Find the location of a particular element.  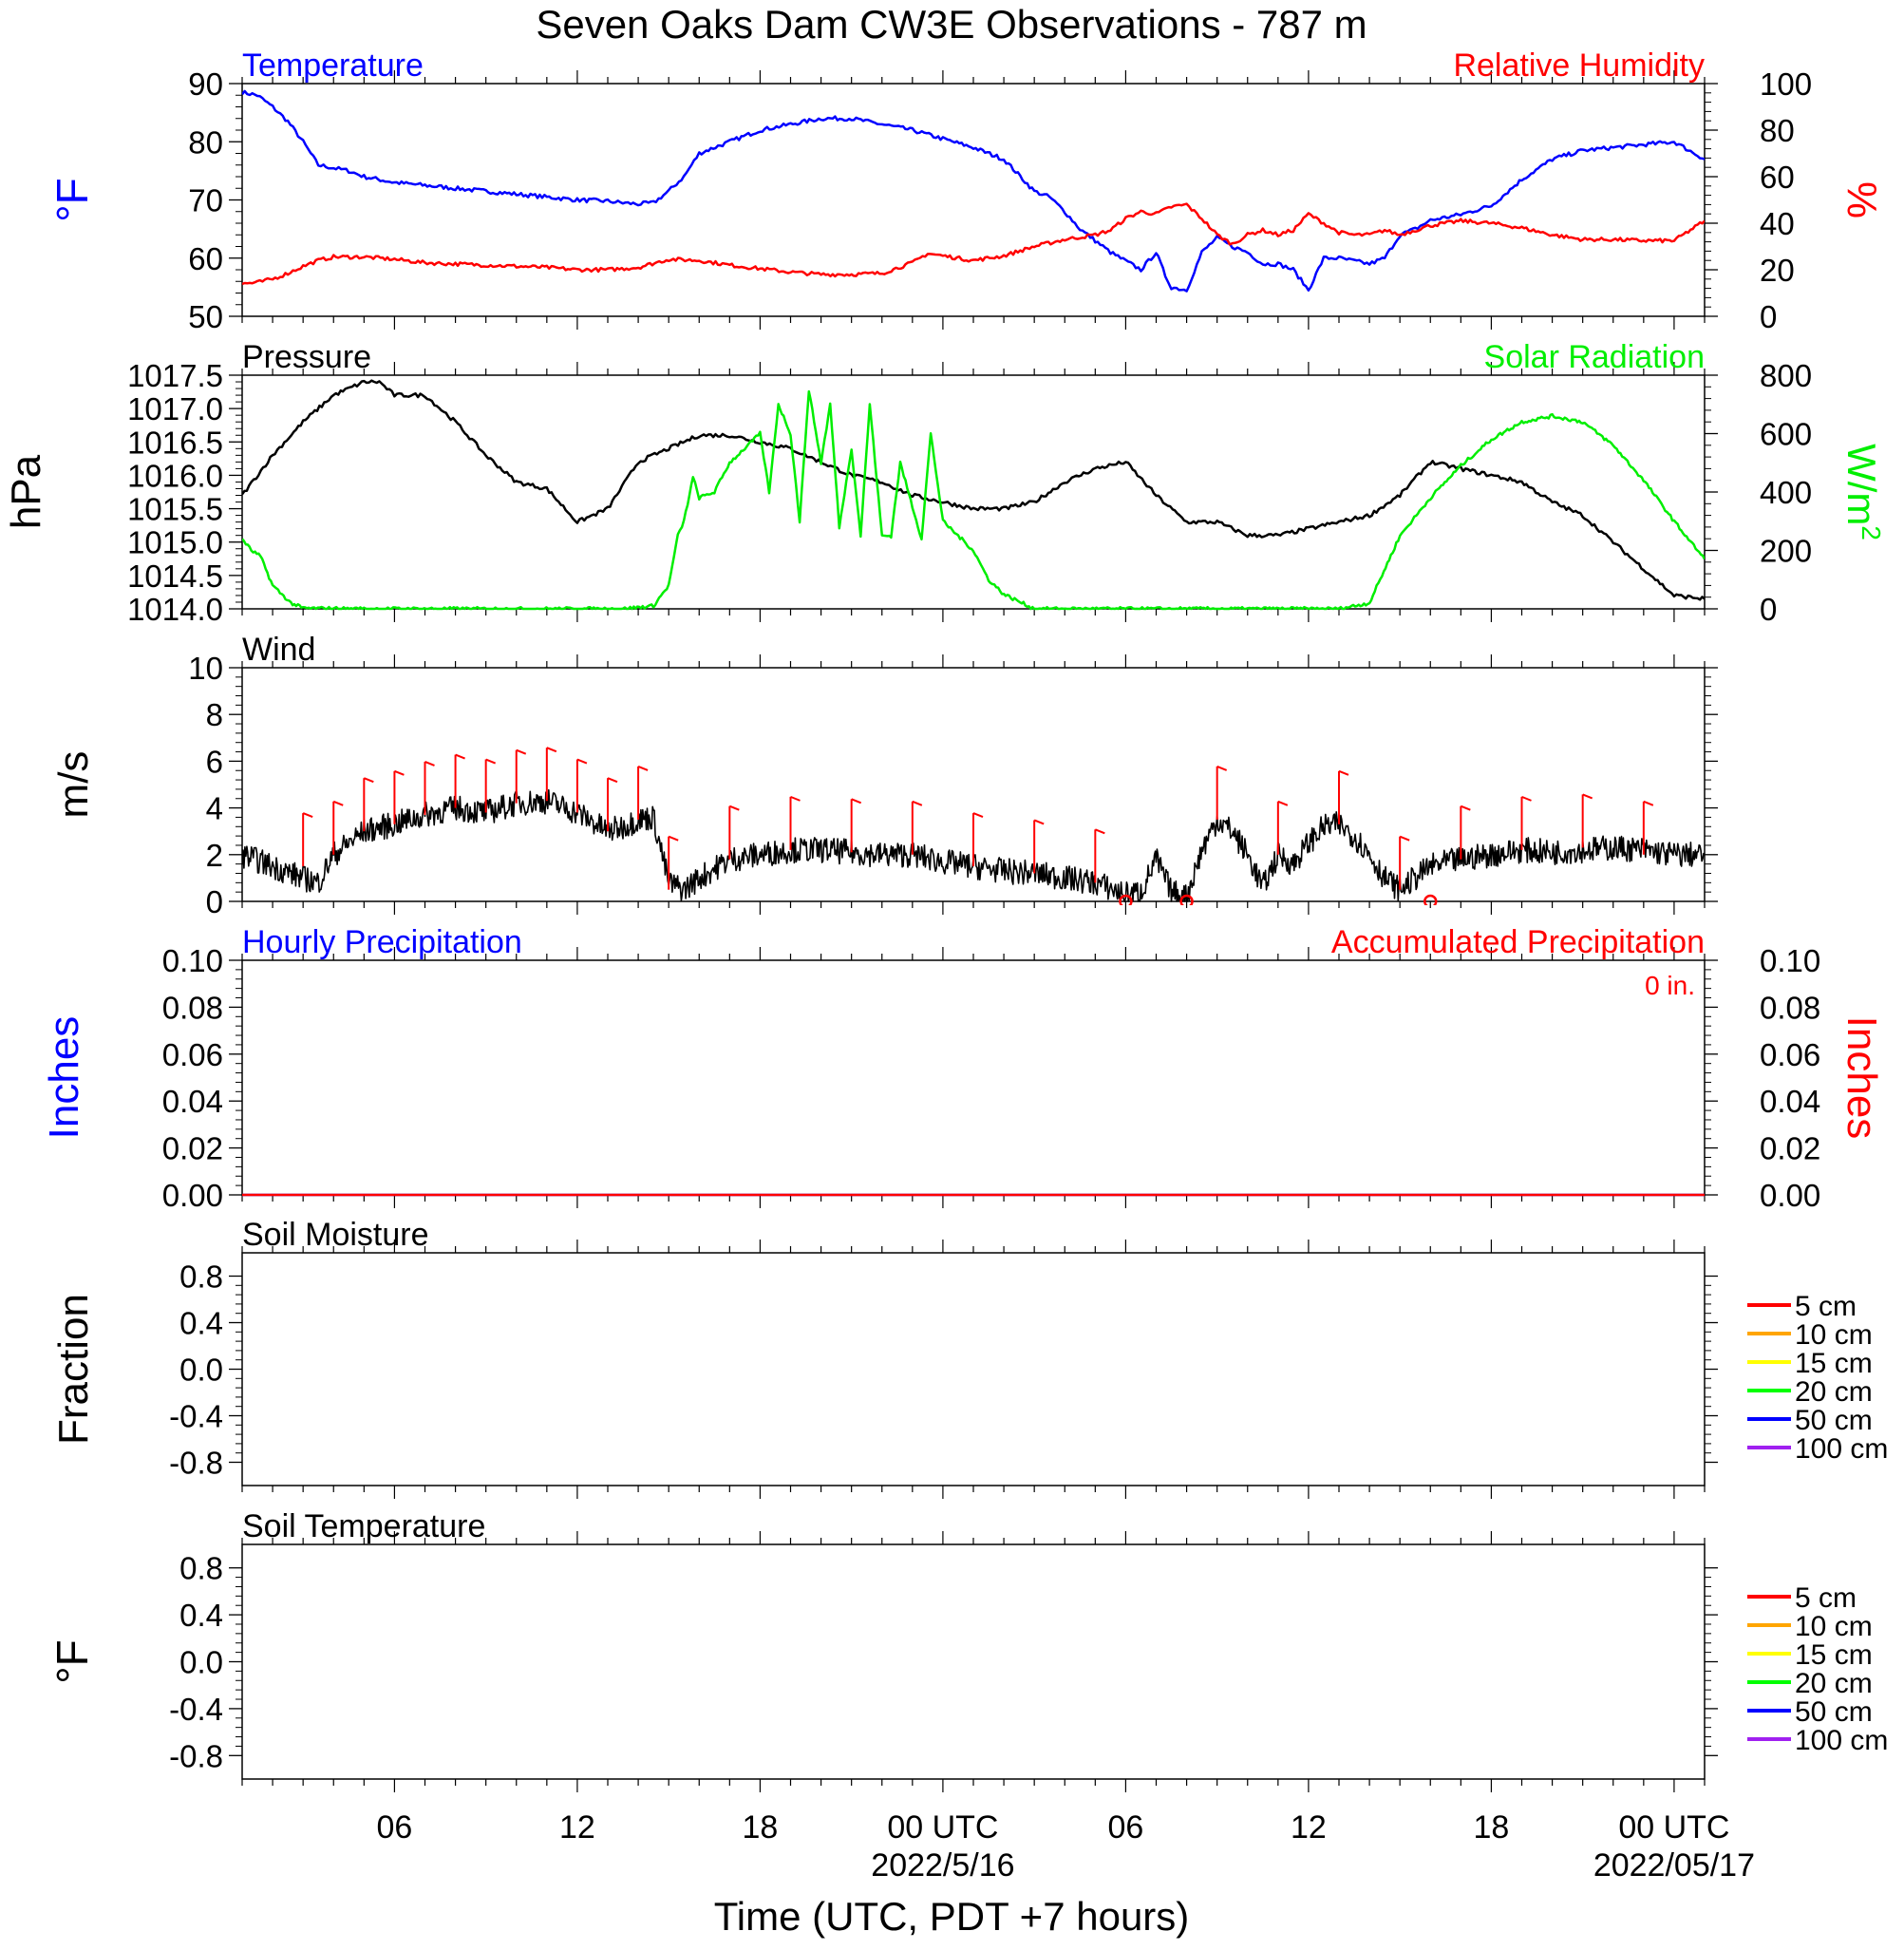

y-tick-label-left: 10 is located at coordinates (206, 668).